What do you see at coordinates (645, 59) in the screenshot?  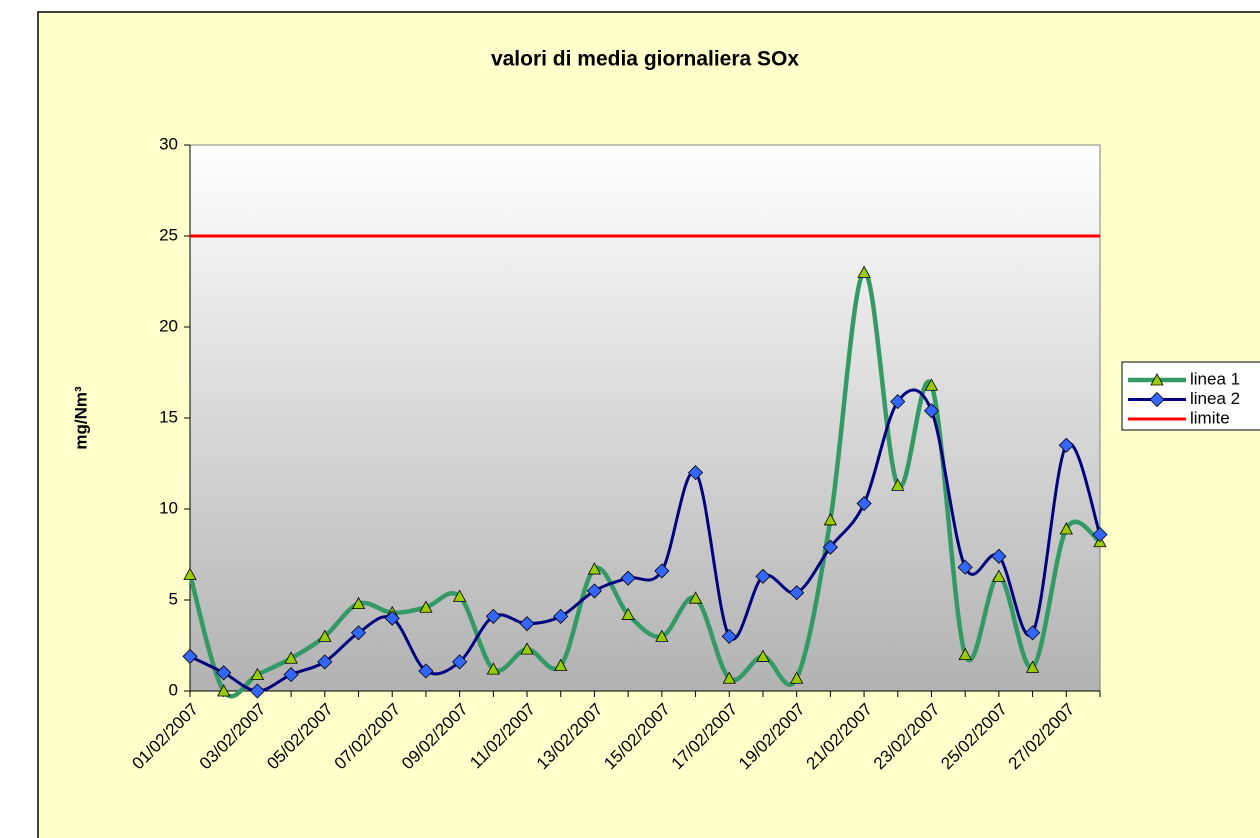 I see `chart-title: valori di media giornaliera SOx` at bounding box center [645, 59].